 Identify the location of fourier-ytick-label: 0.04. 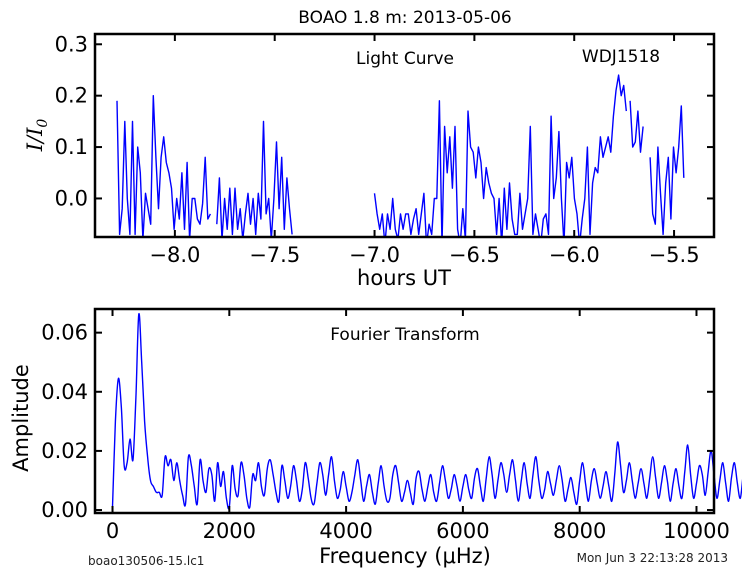
(64, 392).